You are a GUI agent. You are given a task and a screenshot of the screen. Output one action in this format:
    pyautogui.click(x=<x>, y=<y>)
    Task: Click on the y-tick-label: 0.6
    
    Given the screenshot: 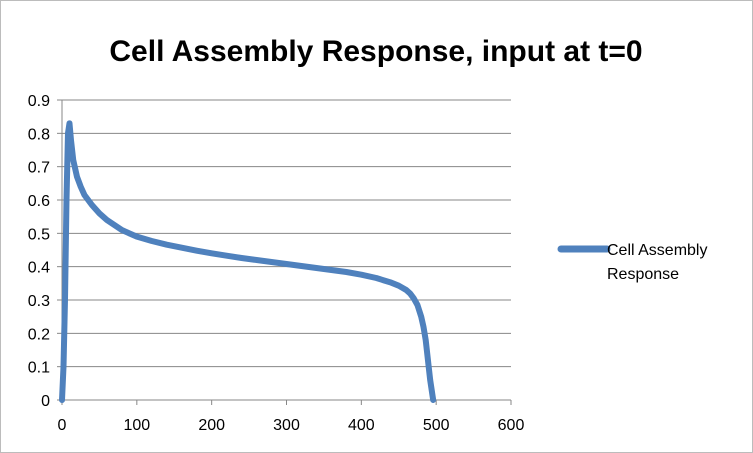 What is the action you would take?
    pyautogui.click(x=39, y=201)
    